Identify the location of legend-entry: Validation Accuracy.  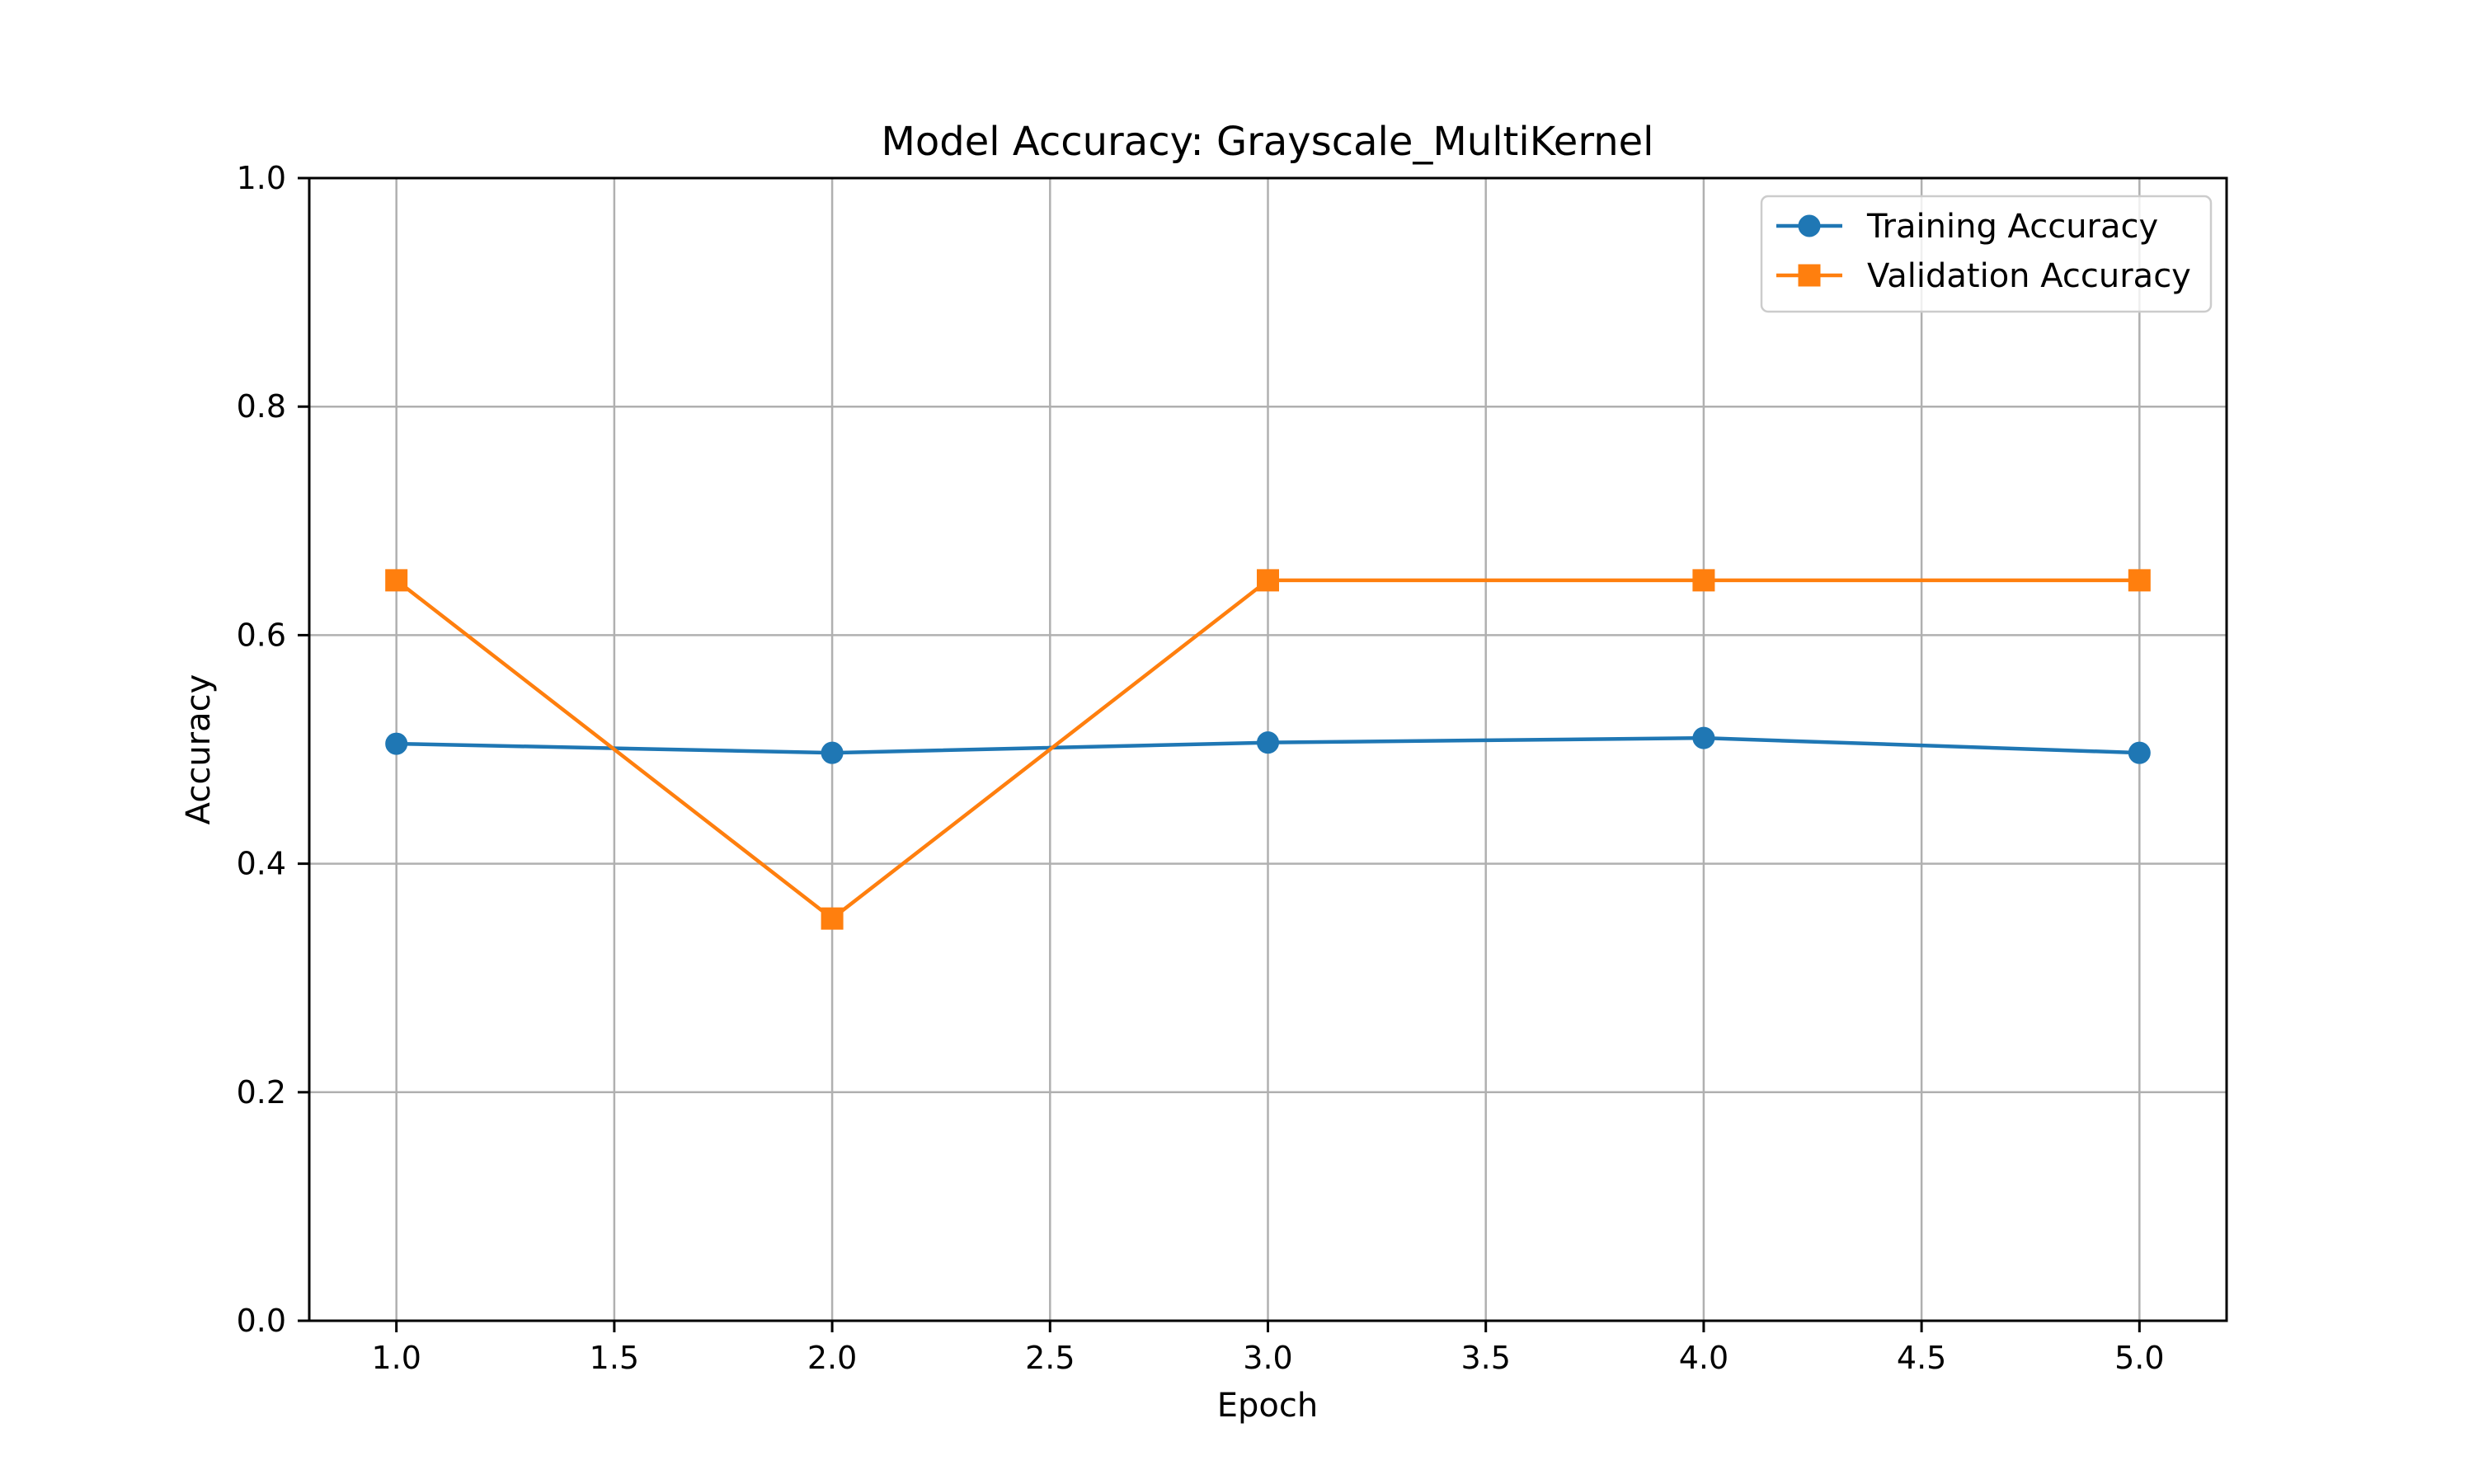
(1983, 276).